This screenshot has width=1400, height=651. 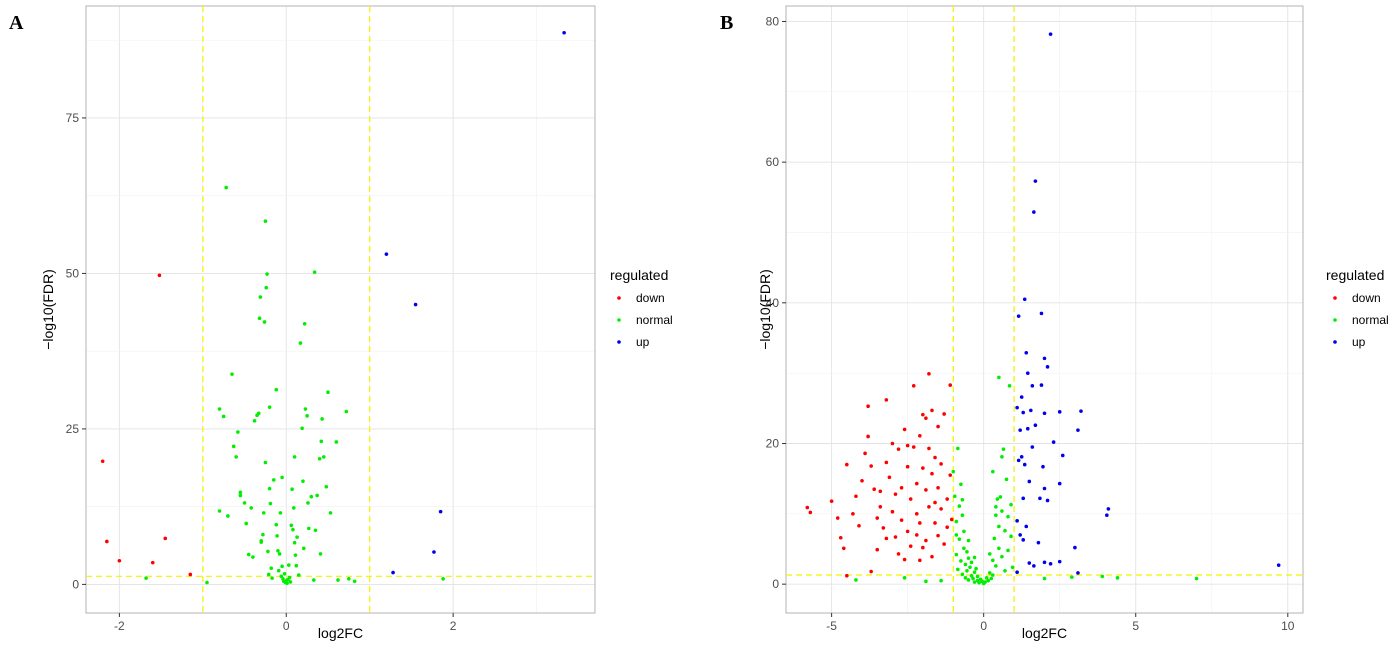 What do you see at coordinates (294, 385) in the screenshot?
I see `series-normal` at bounding box center [294, 385].